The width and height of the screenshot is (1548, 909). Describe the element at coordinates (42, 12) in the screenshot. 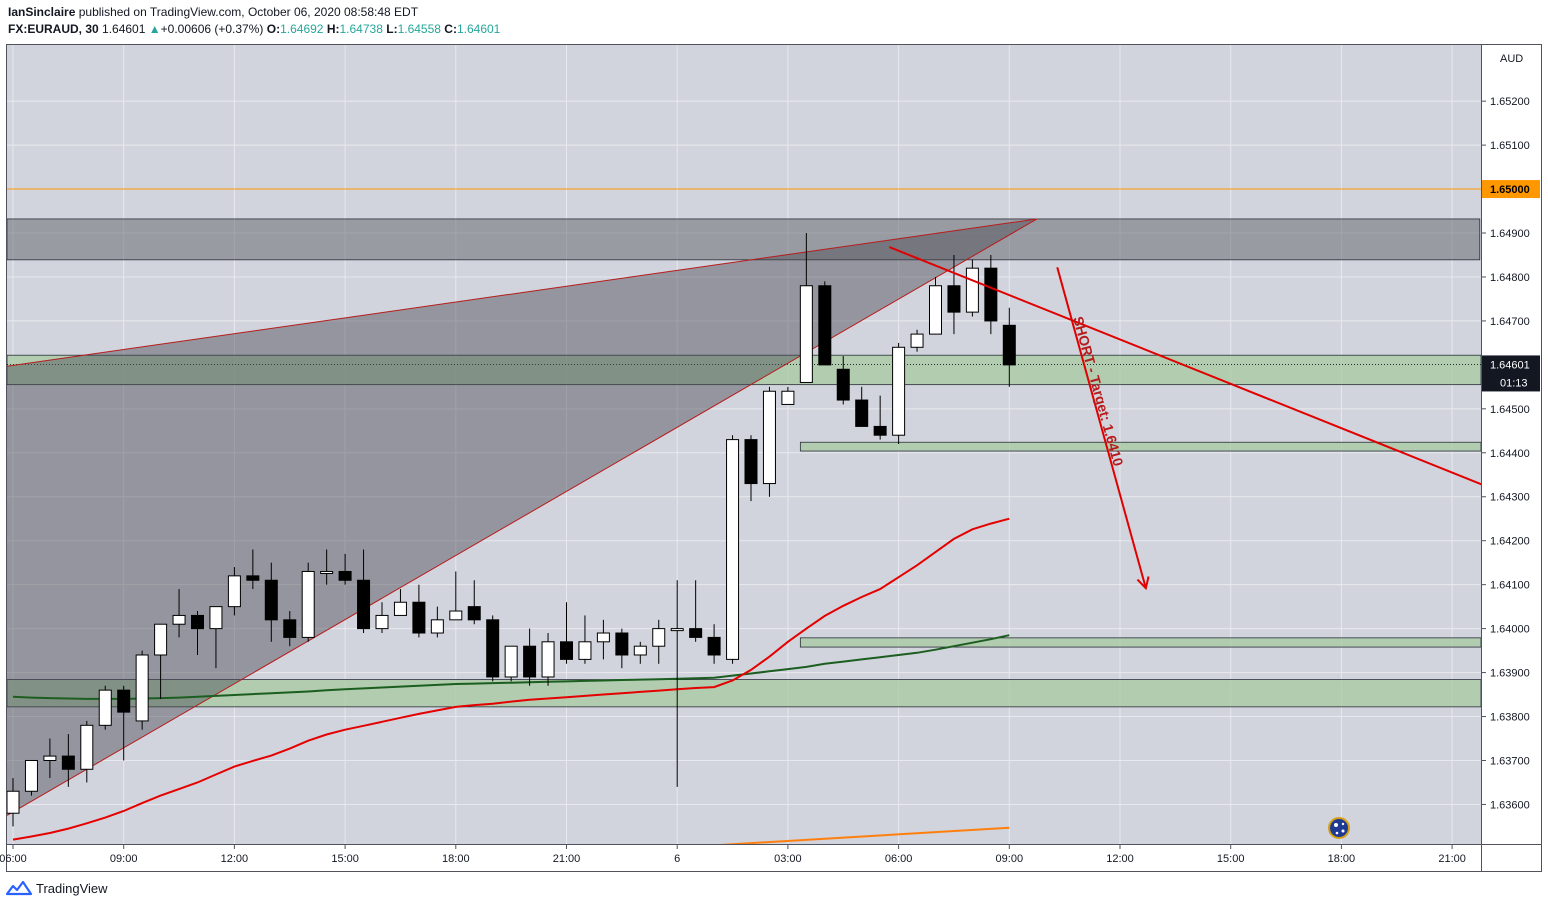

I see `publisher-name: IanSinclaire` at that location.